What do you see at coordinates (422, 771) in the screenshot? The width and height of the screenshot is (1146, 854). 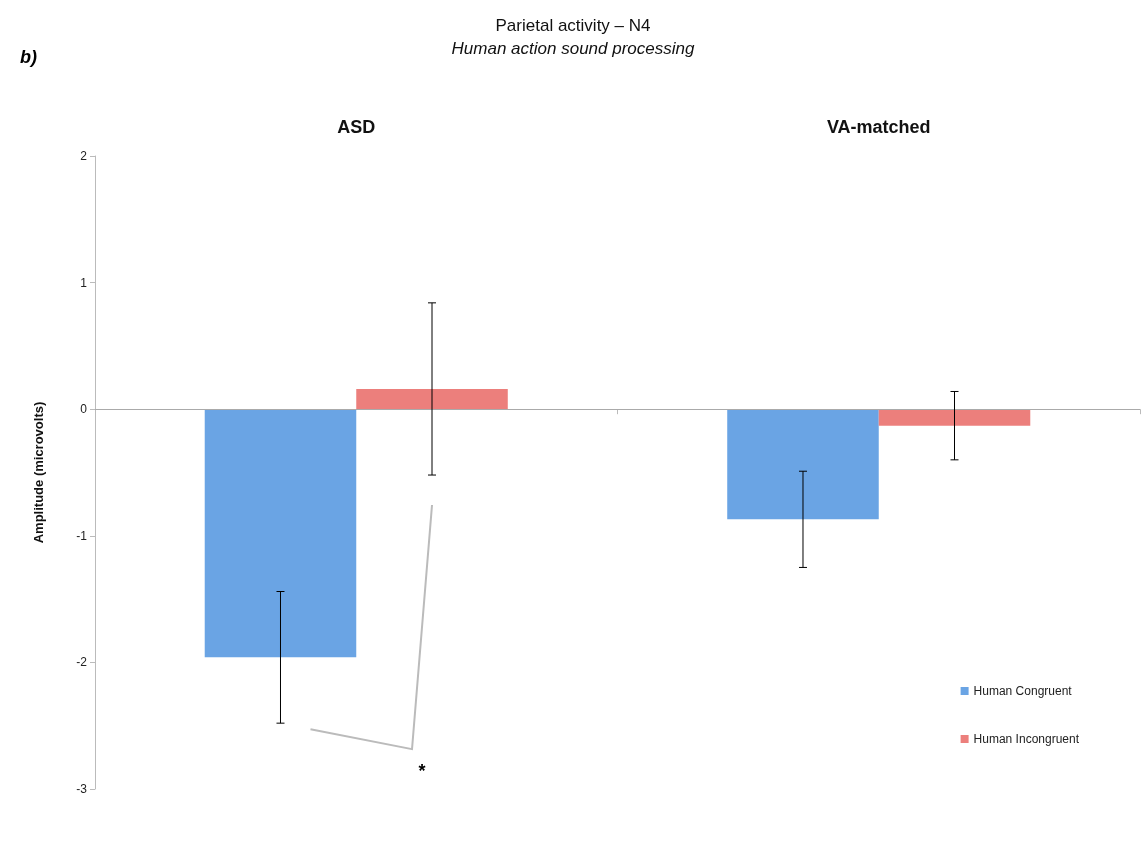 I see `annotation: *` at bounding box center [422, 771].